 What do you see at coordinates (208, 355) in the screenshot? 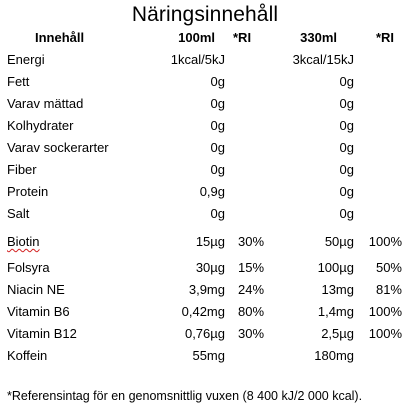
I see `value-per-100ml: 55mg` at bounding box center [208, 355].